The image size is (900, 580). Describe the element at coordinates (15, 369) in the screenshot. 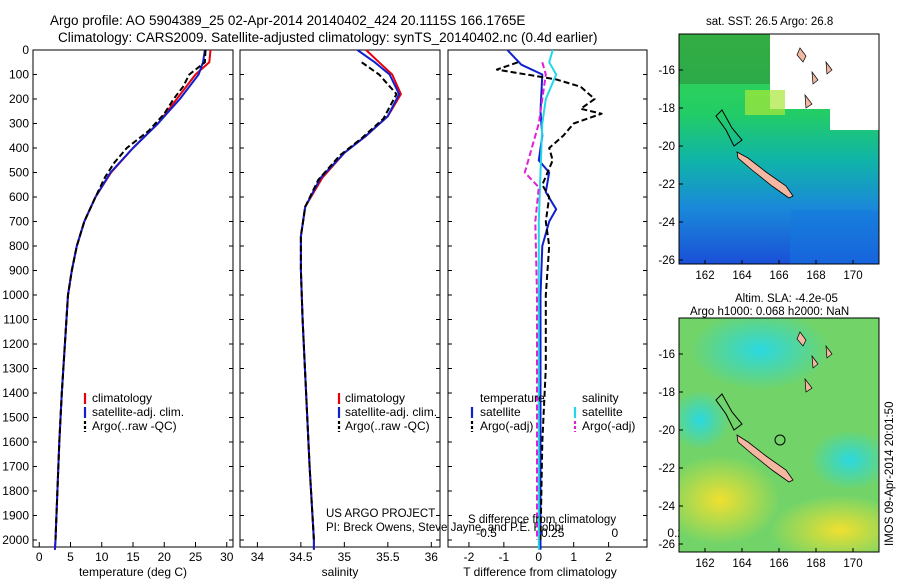

I see `y-tick-label: 1300` at that location.